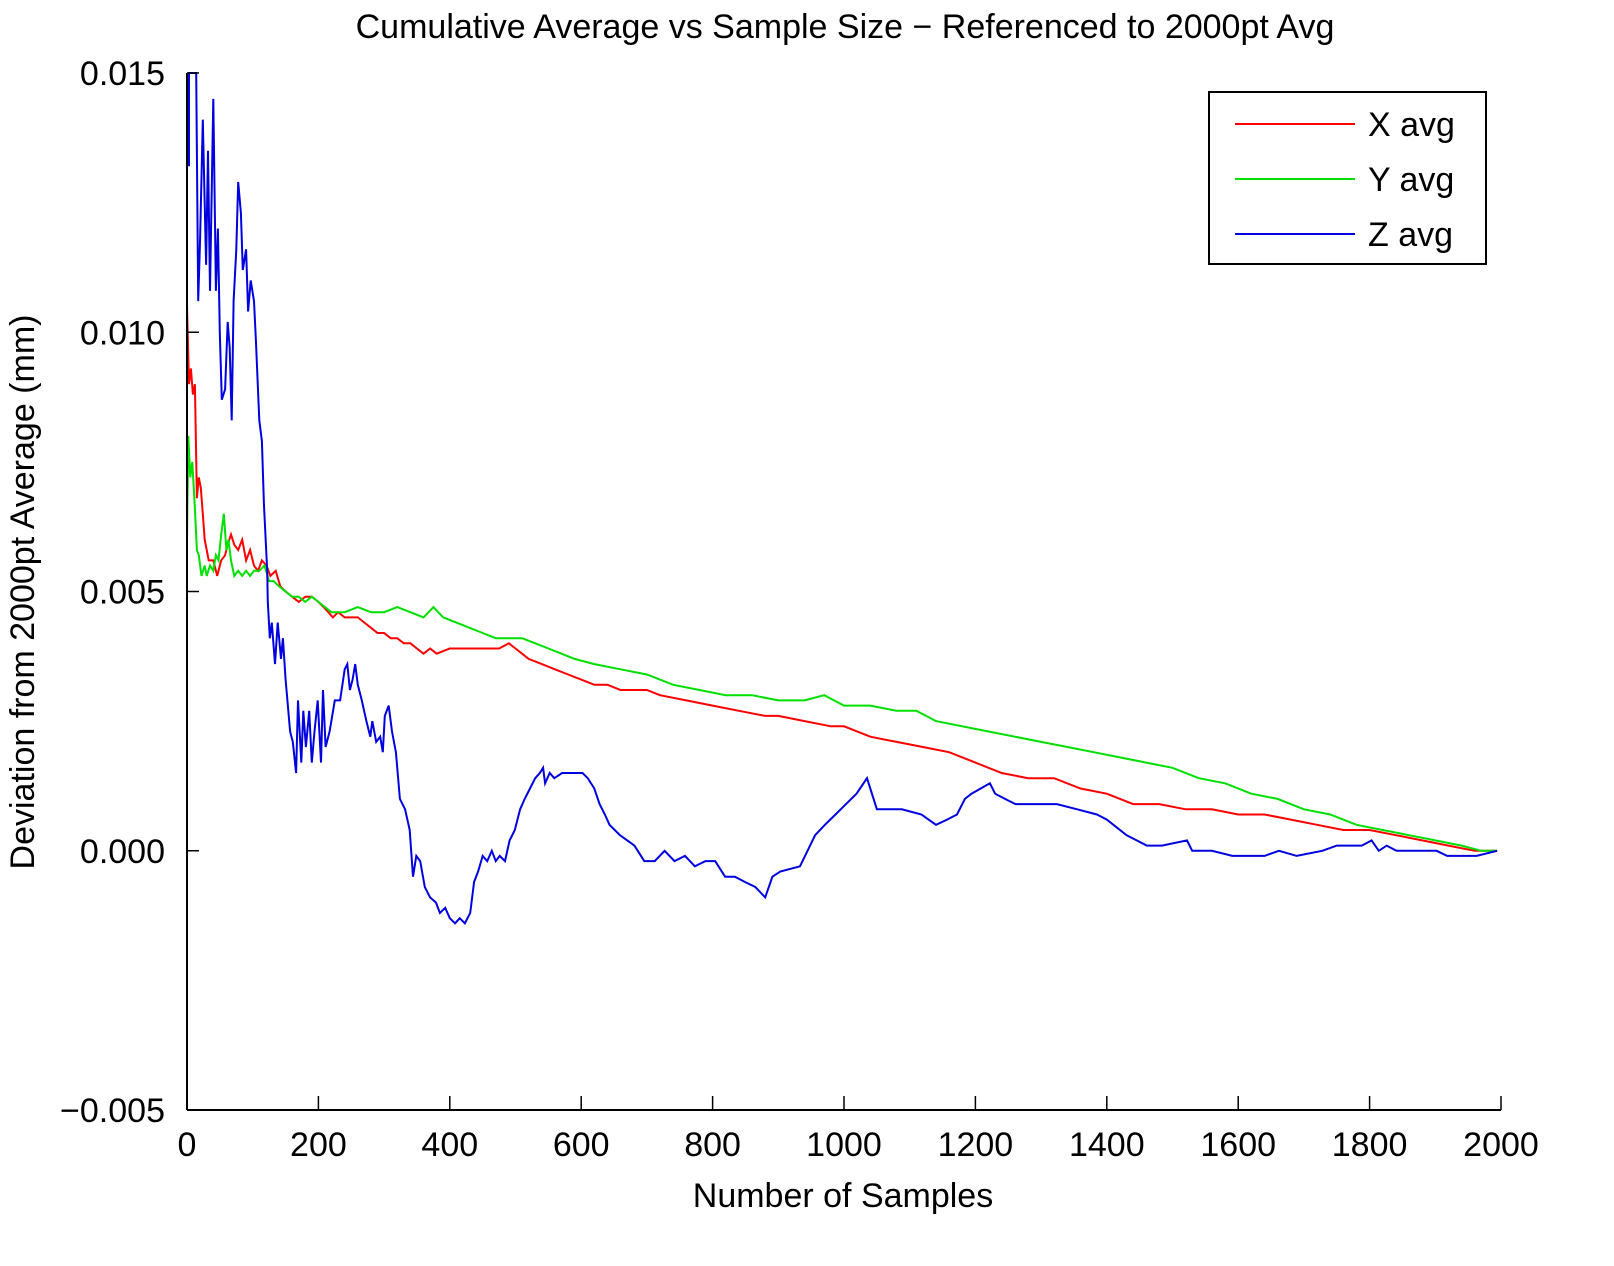  I want to click on x-tick-label: 600, so click(581, 1145).